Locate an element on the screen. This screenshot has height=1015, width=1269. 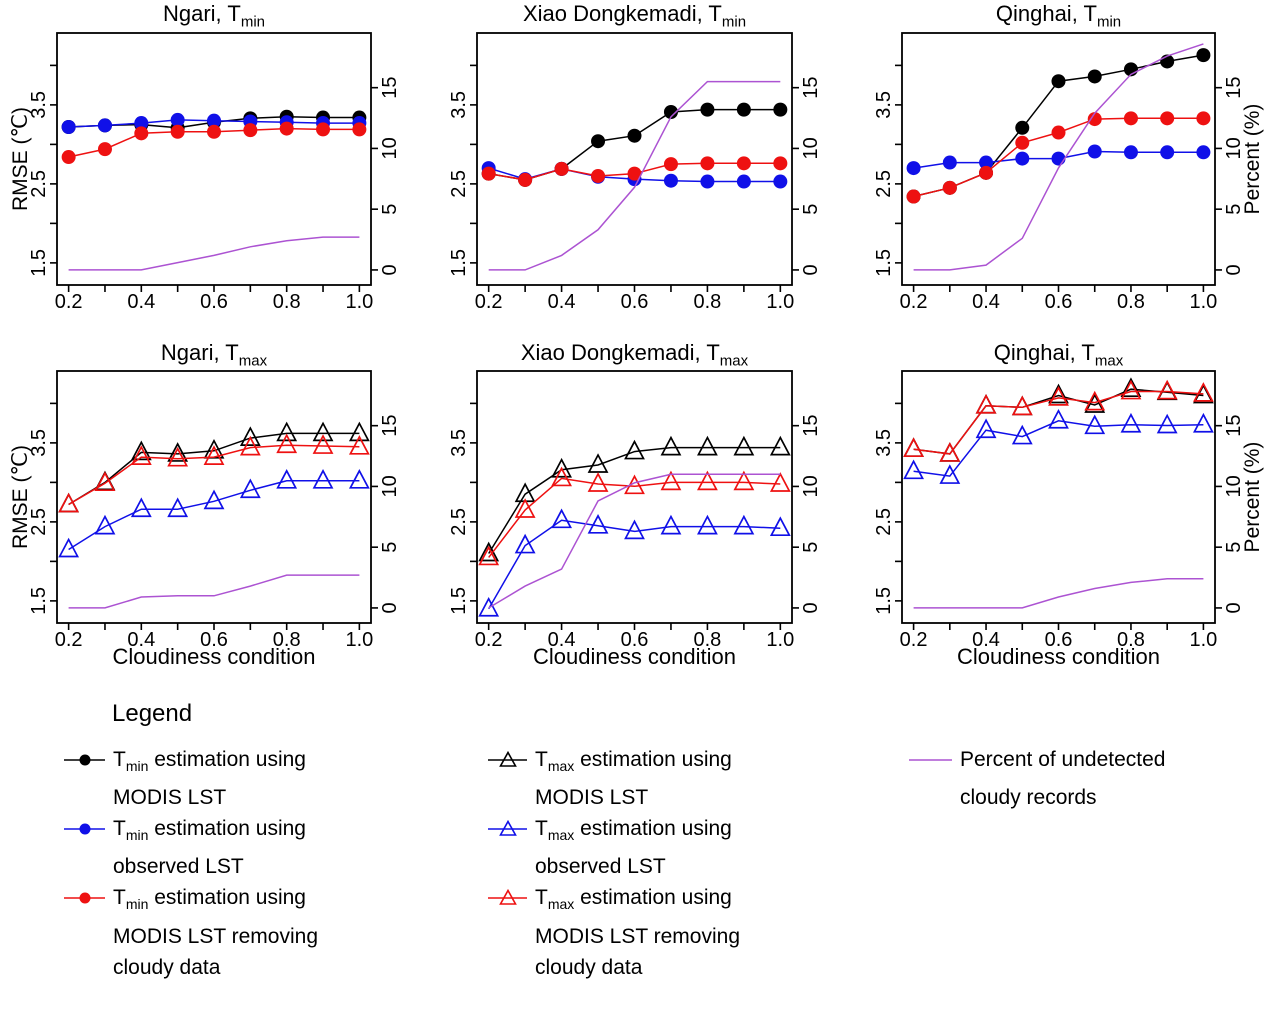
tick-label: 0.2 is located at coordinates (489, 640).